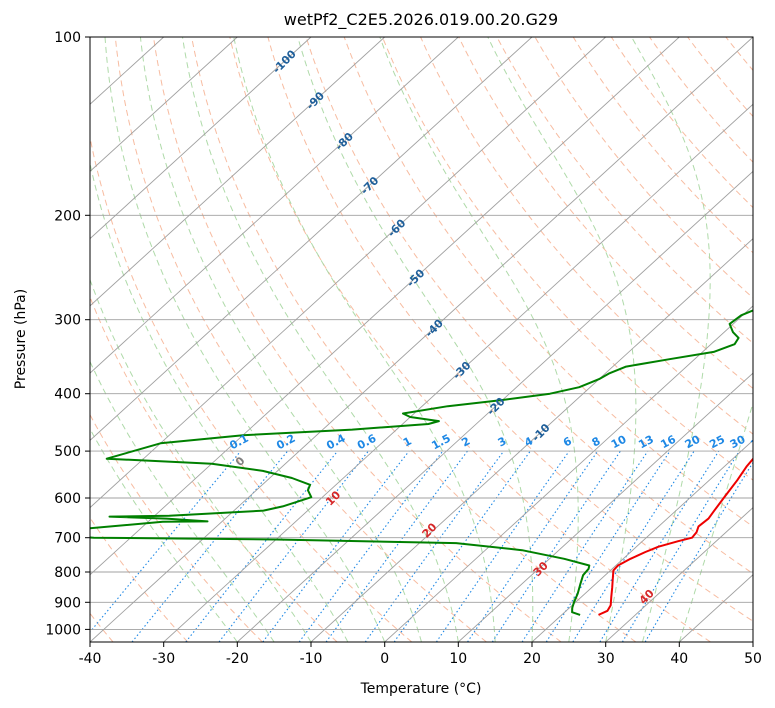 The image size is (775, 708). What do you see at coordinates (384, 659) in the screenshot?
I see `x-tick-label: 0` at bounding box center [384, 659].